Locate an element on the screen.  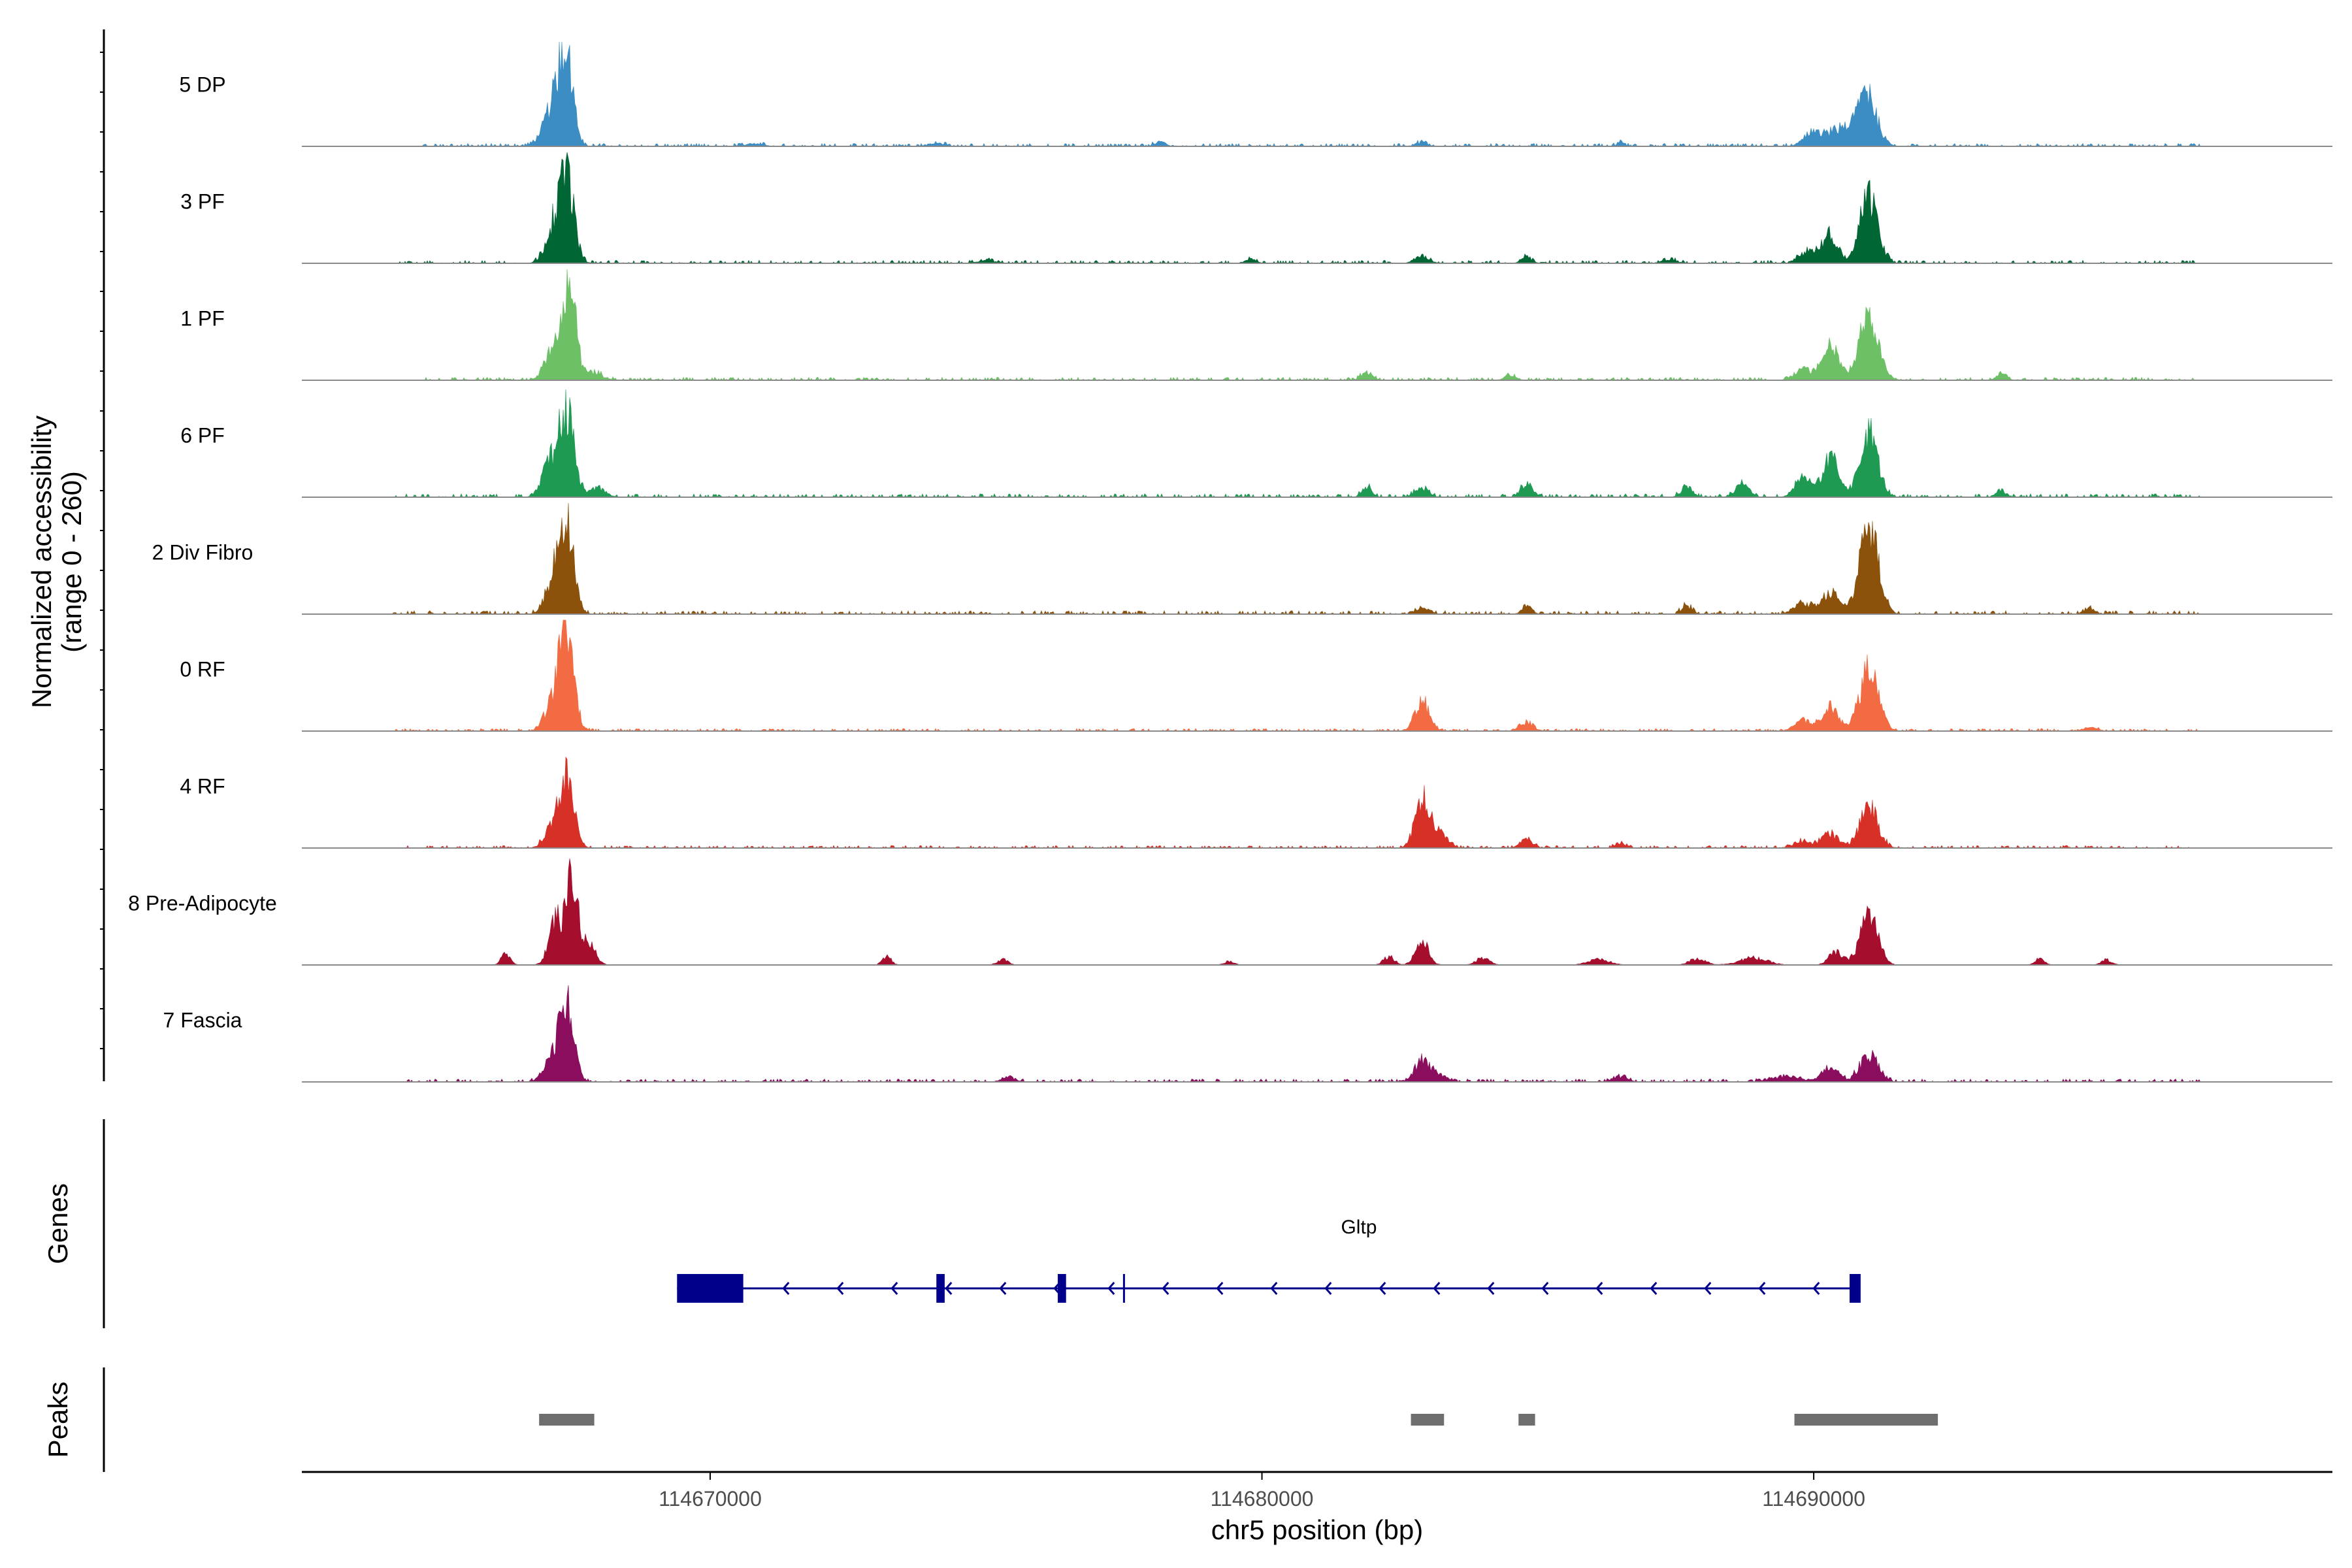
gene-track: Gltp is located at coordinates (1269, 1260).